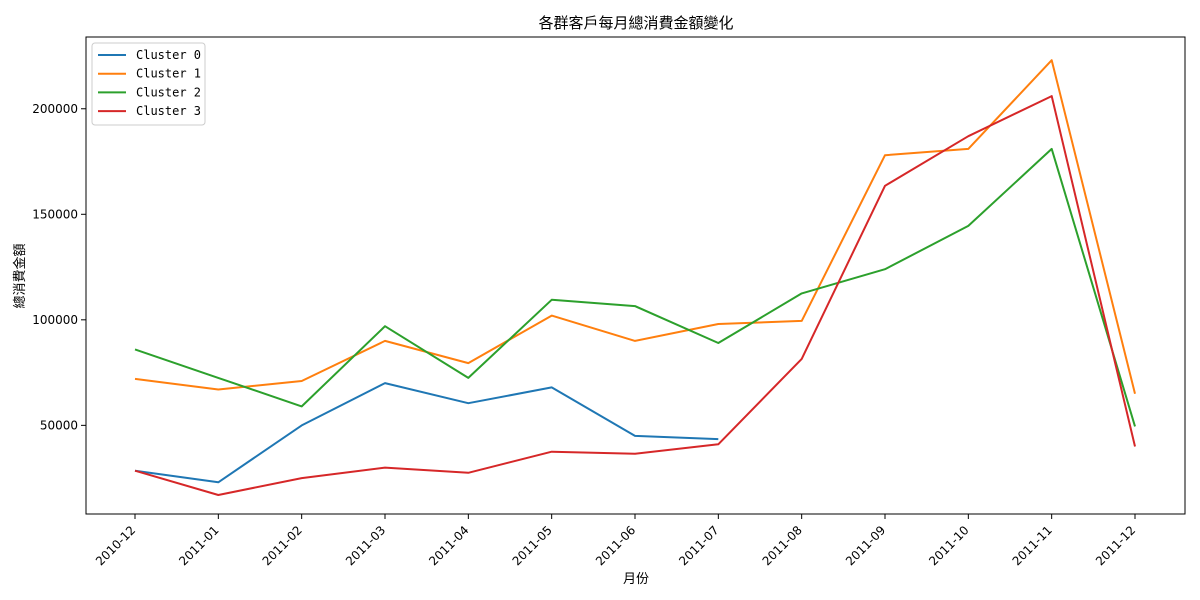 Image resolution: width=1200 pixels, height=600 pixels. Describe the element at coordinates (948, 545) in the screenshot. I see `x-tick-label: 2011-10` at that location.